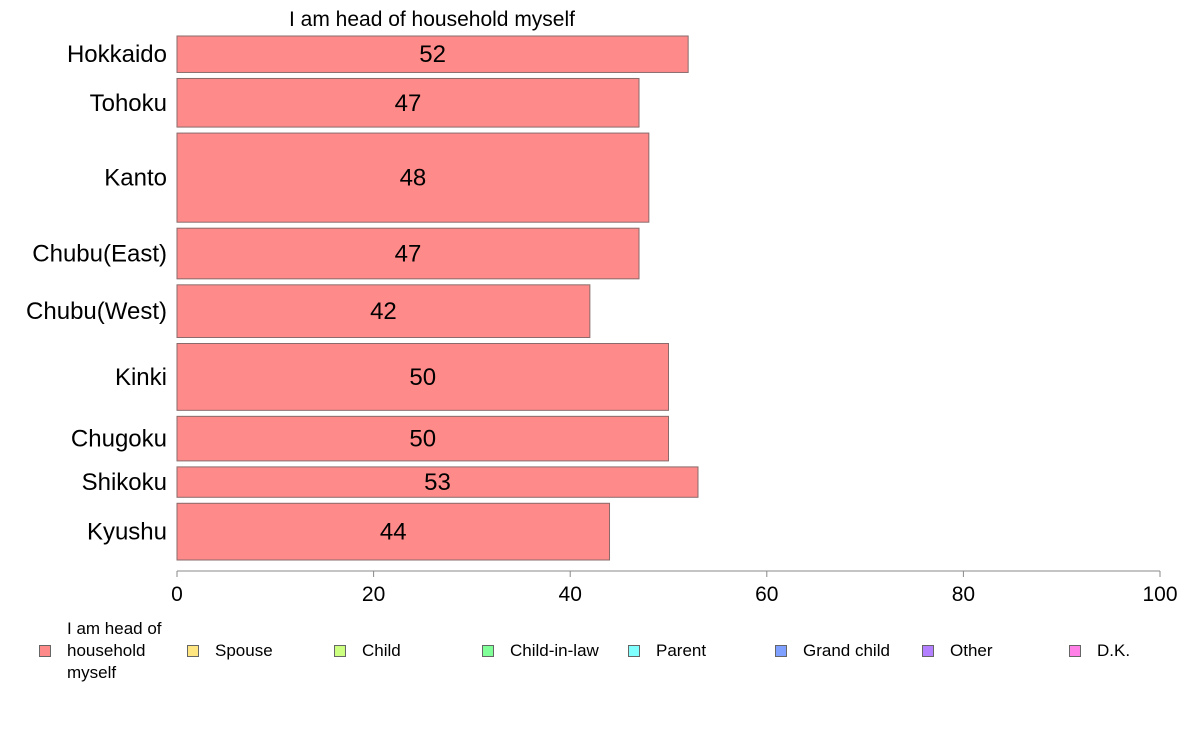 This screenshot has height=736, width=1188. Describe the element at coordinates (119, 439) in the screenshot. I see `category-label: Chugoku` at that location.